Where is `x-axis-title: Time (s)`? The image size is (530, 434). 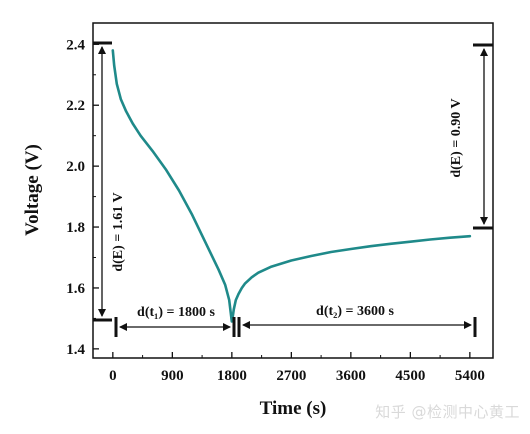
x-axis-title: Time (s) is located at coordinates (293, 408).